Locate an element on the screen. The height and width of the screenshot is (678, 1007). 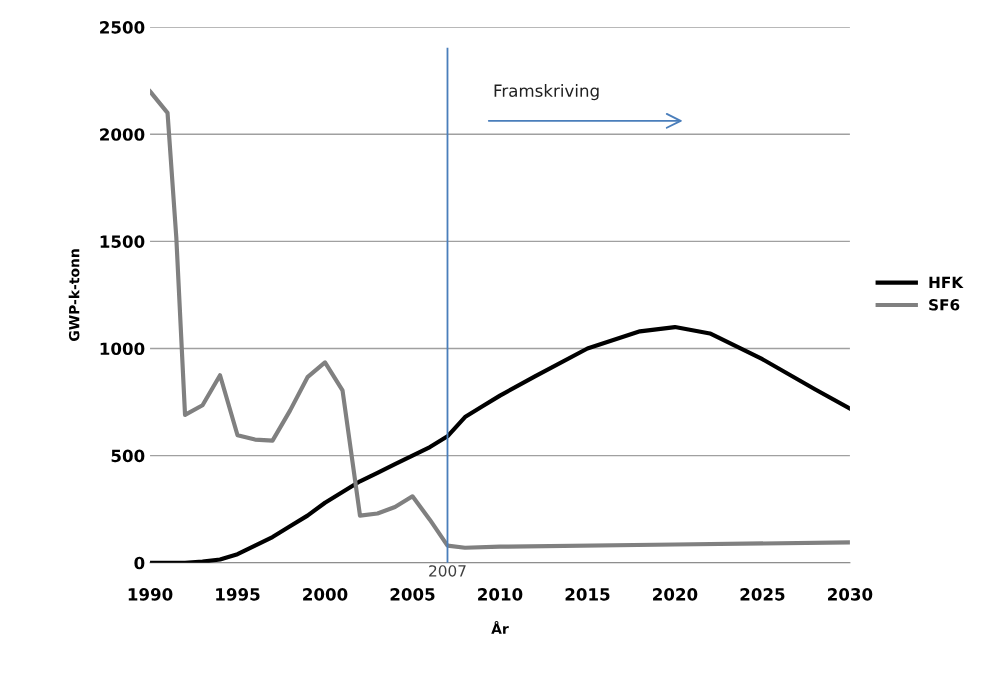
y-tick-label: 0 is located at coordinates (139, 563).